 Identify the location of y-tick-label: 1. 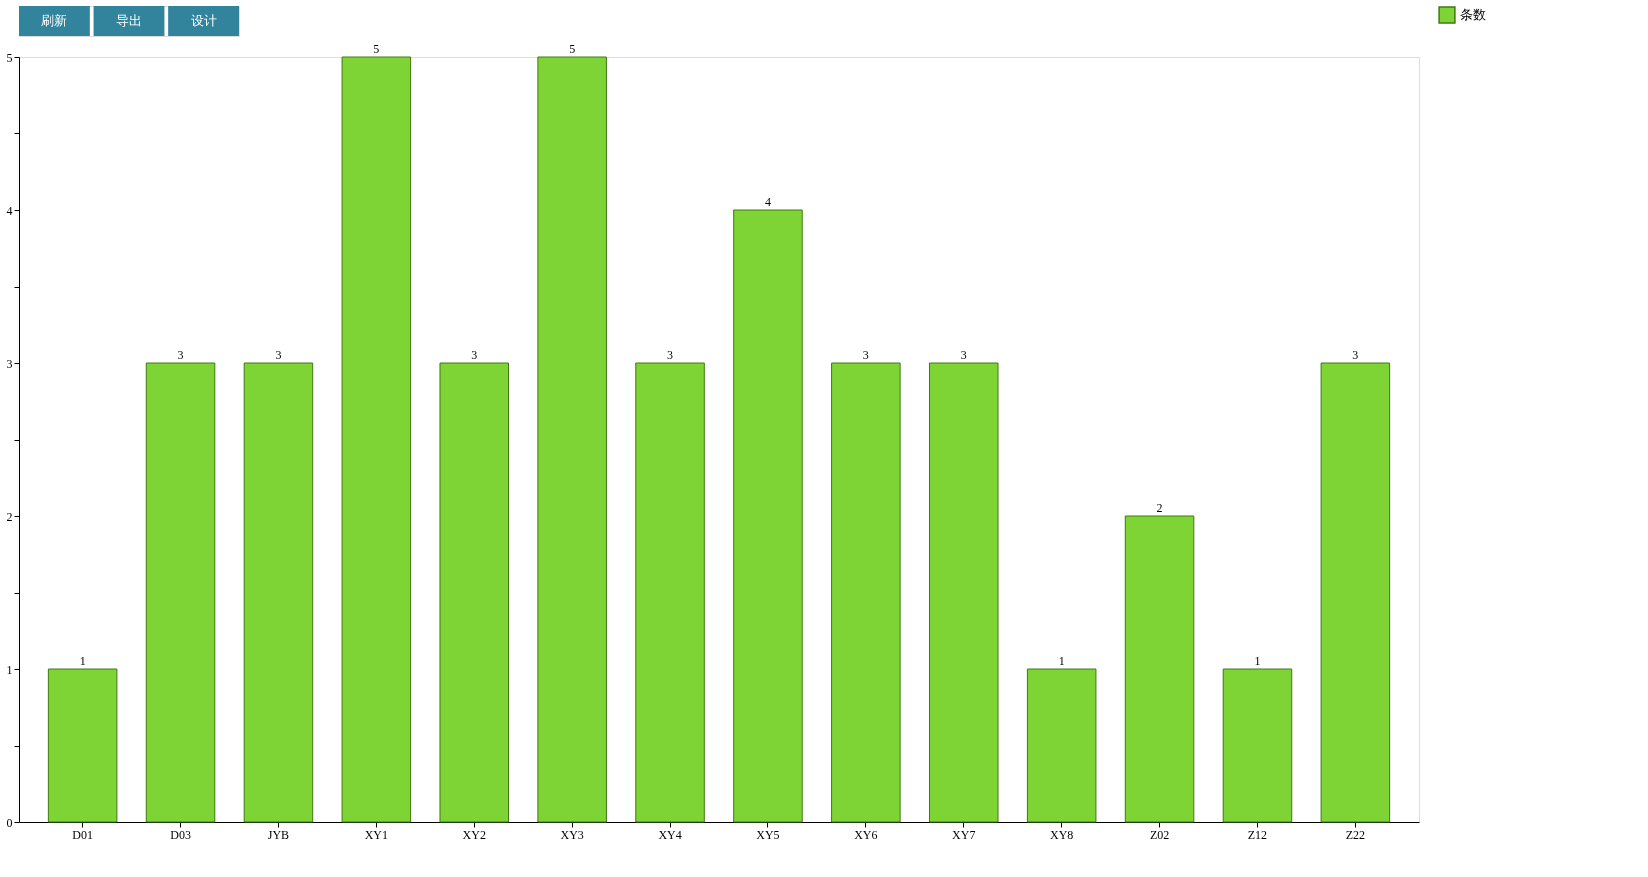
(9, 669).